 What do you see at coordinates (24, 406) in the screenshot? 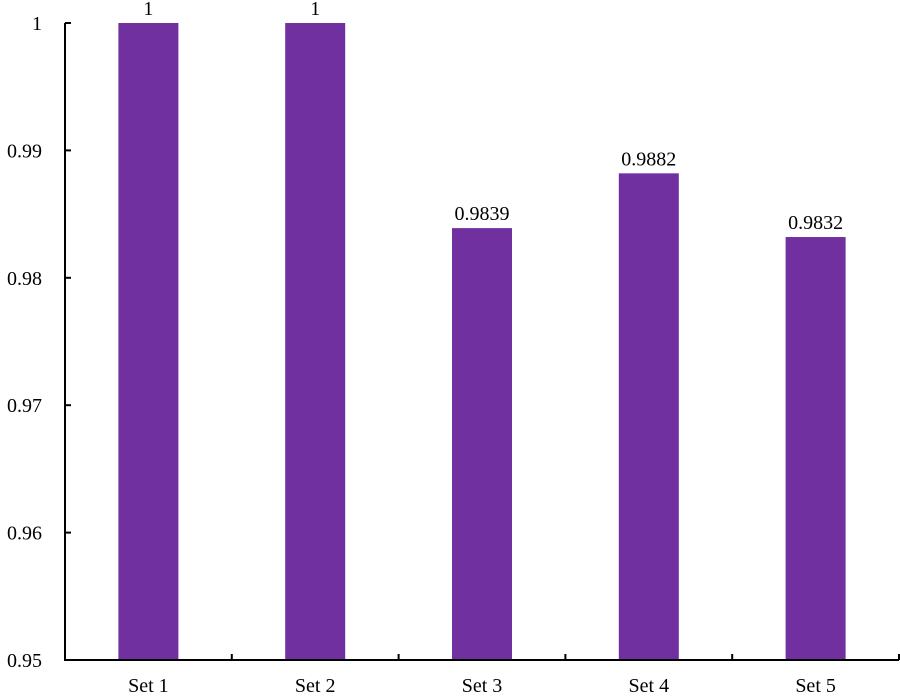
I see `y-tick-label: 0.97` at bounding box center [24, 406].